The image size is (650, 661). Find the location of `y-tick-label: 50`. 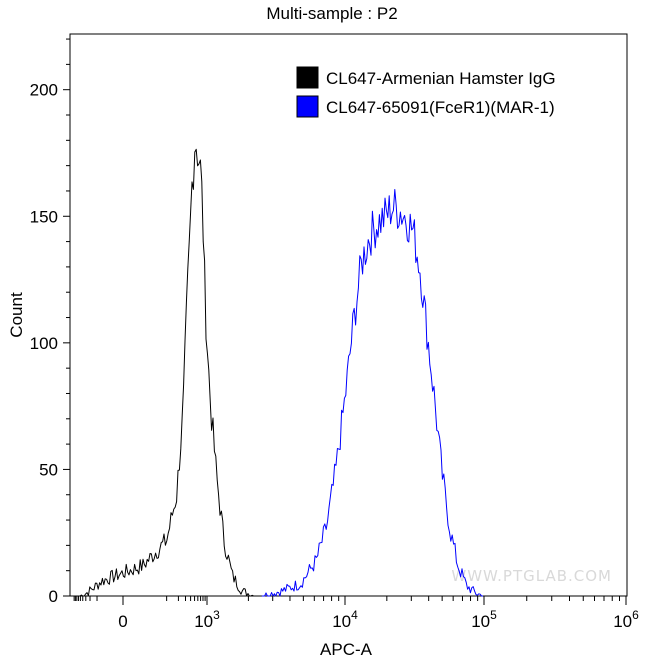

y-tick-label: 50 is located at coordinates (48, 469).